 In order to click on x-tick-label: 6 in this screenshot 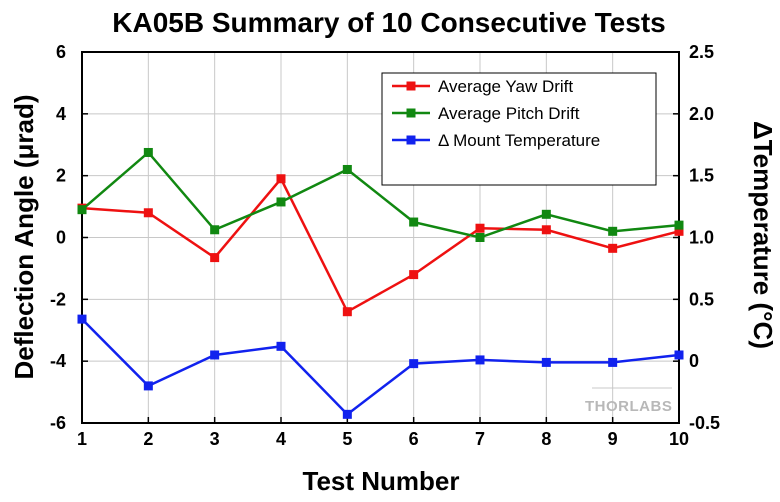, I will do `click(414, 439)`.